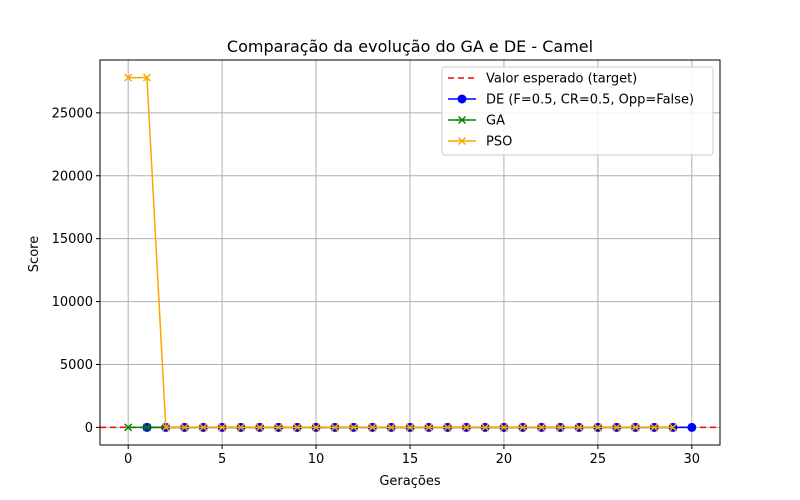 The image size is (800, 500). What do you see at coordinates (34, 254) in the screenshot?
I see `y-axis-label: Score` at bounding box center [34, 254].